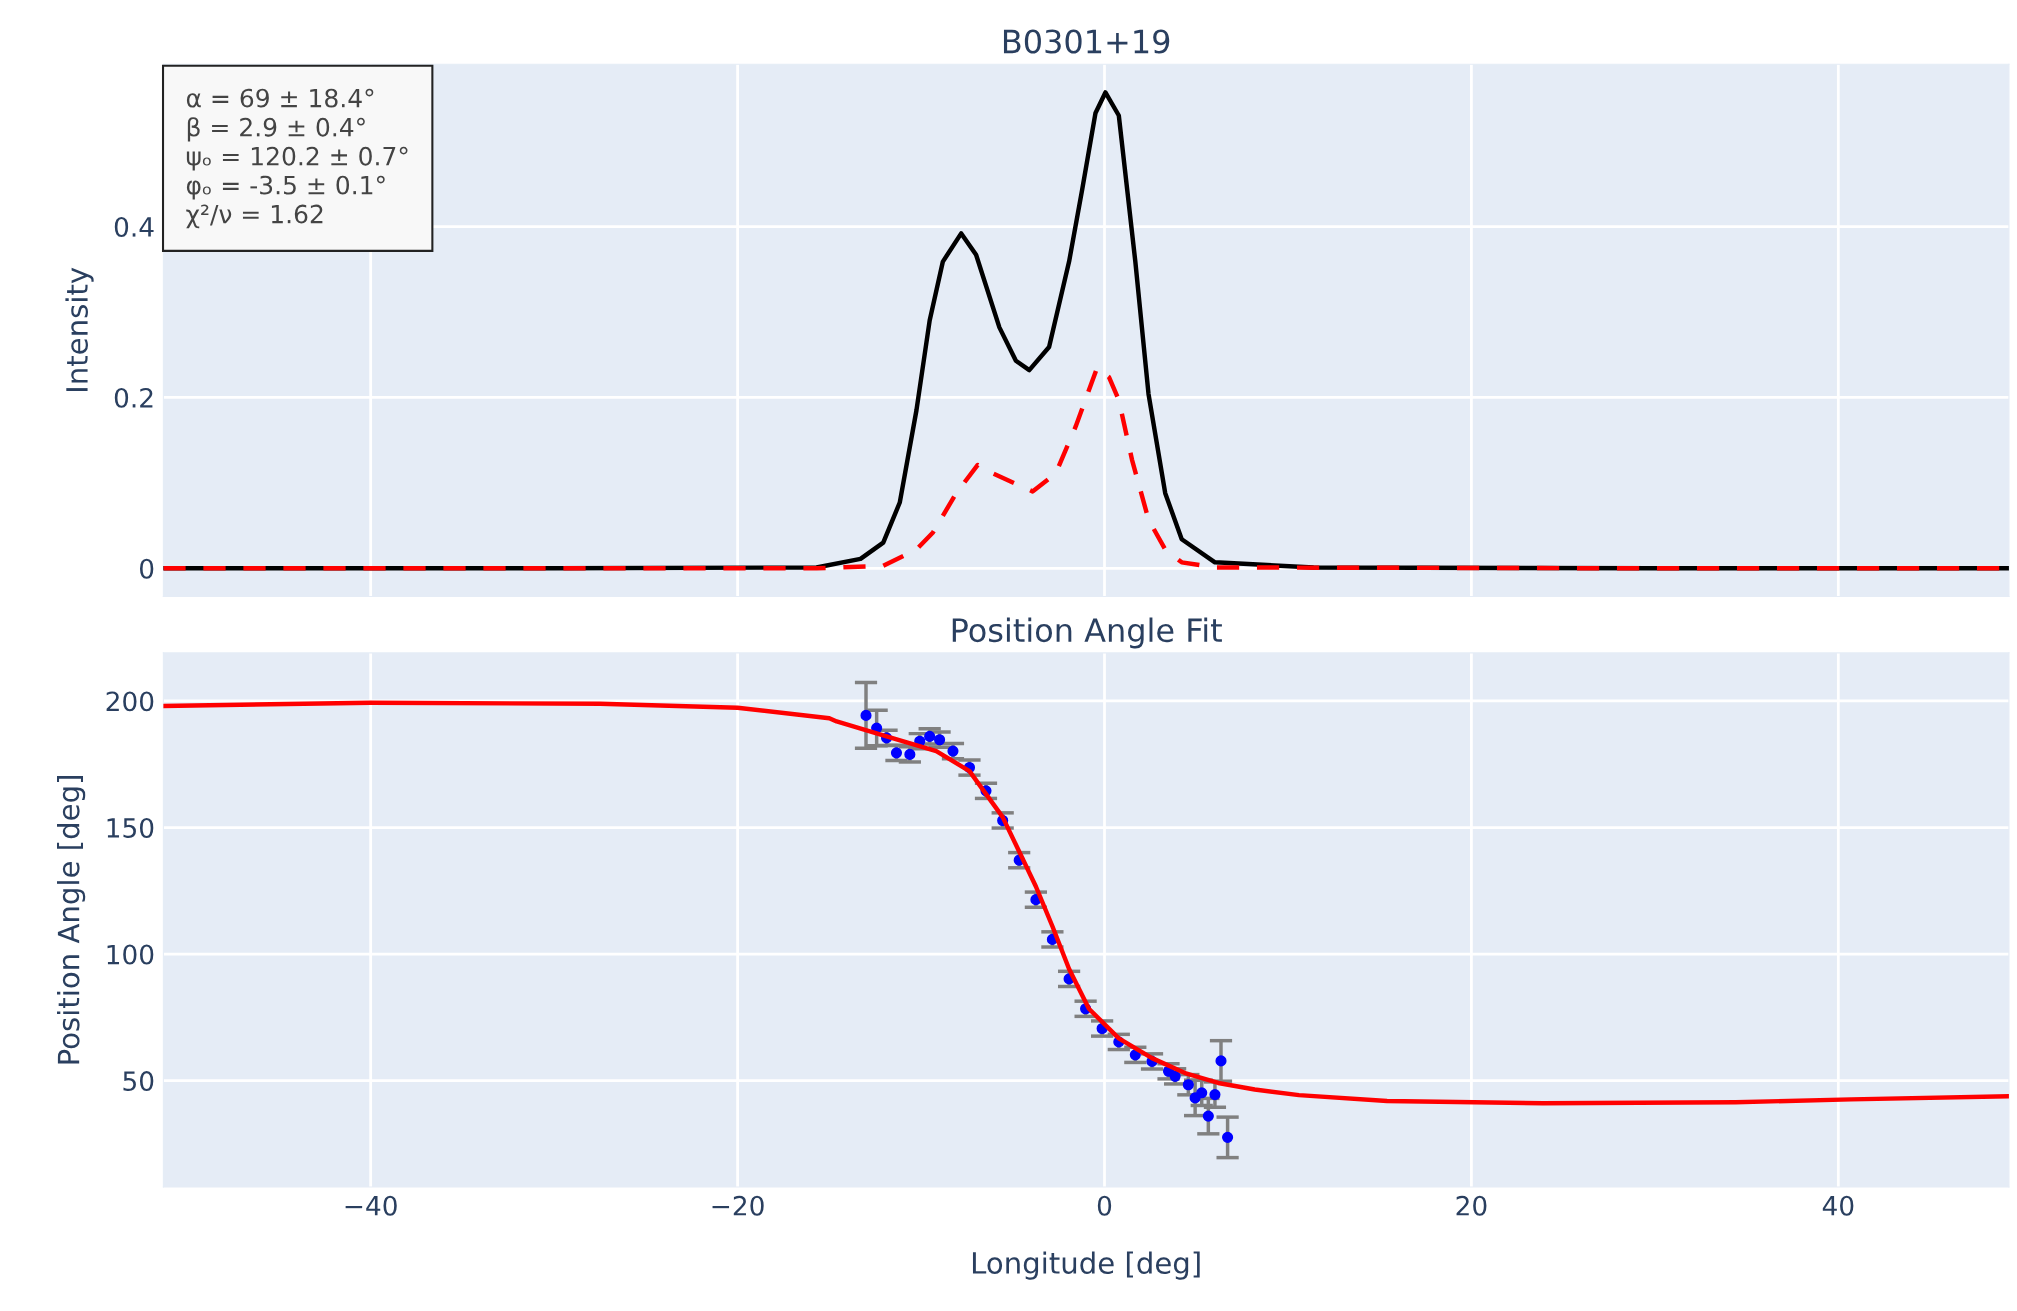  I want to click on y-tick-label: 0.4, so click(134, 227).